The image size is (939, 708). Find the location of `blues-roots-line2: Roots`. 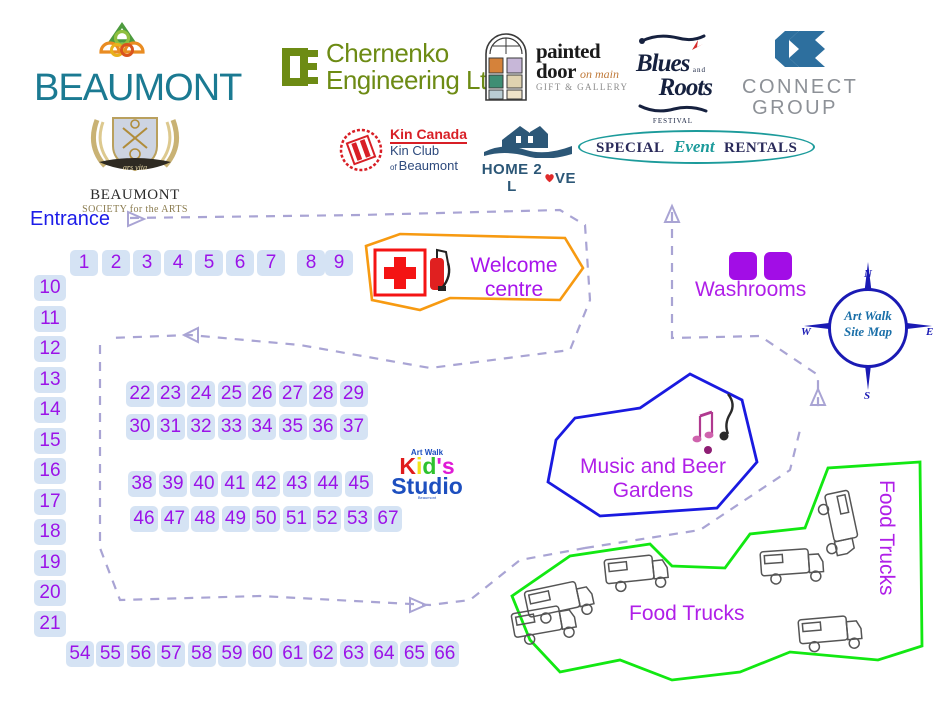

blues-roots-line2: Roots is located at coordinates (685, 87).